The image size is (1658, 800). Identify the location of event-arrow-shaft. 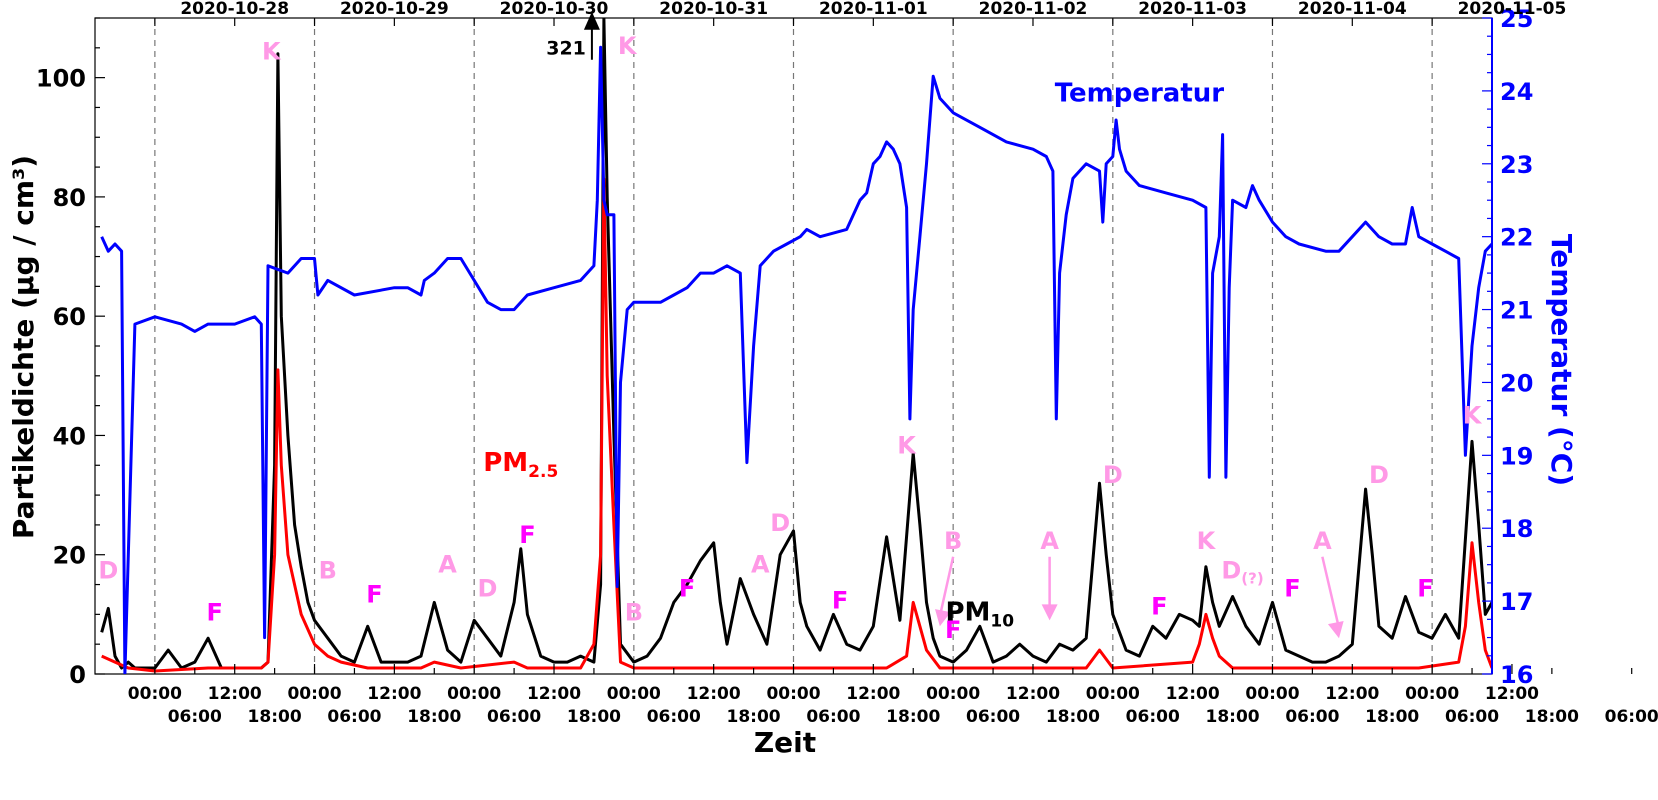
(1331, 592).